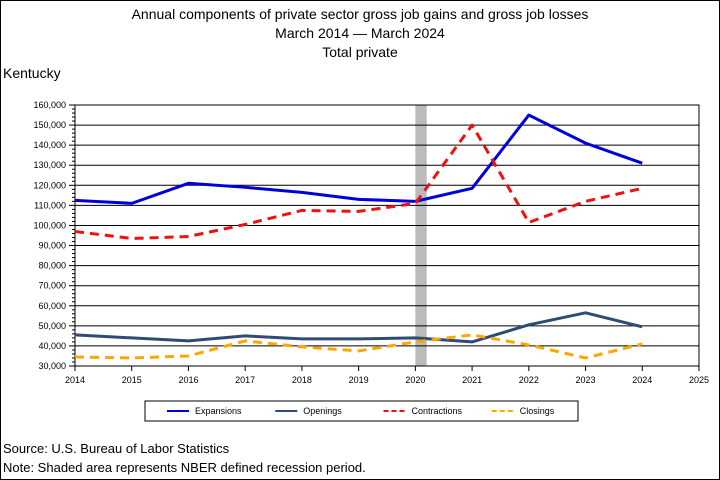 Image resolution: width=720 pixels, height=480 pixels. I want to click on y-tick-label: 140,000, so click(49, 145).